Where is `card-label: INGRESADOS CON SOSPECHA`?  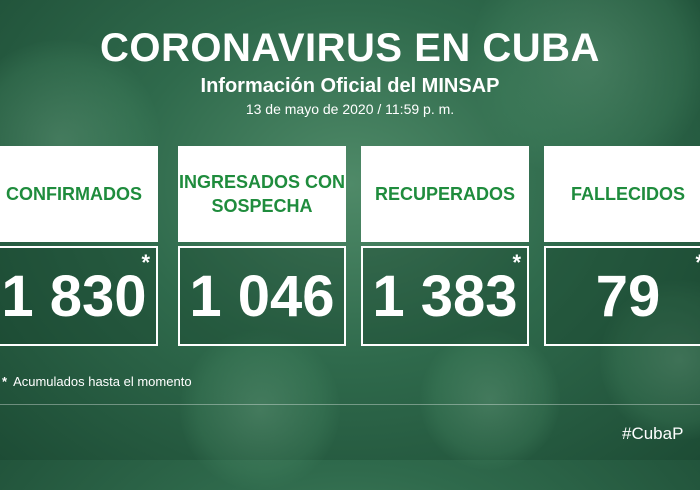
card-label: INGRESADOS CON SOSPECHA is located at coordinates (262, 194).